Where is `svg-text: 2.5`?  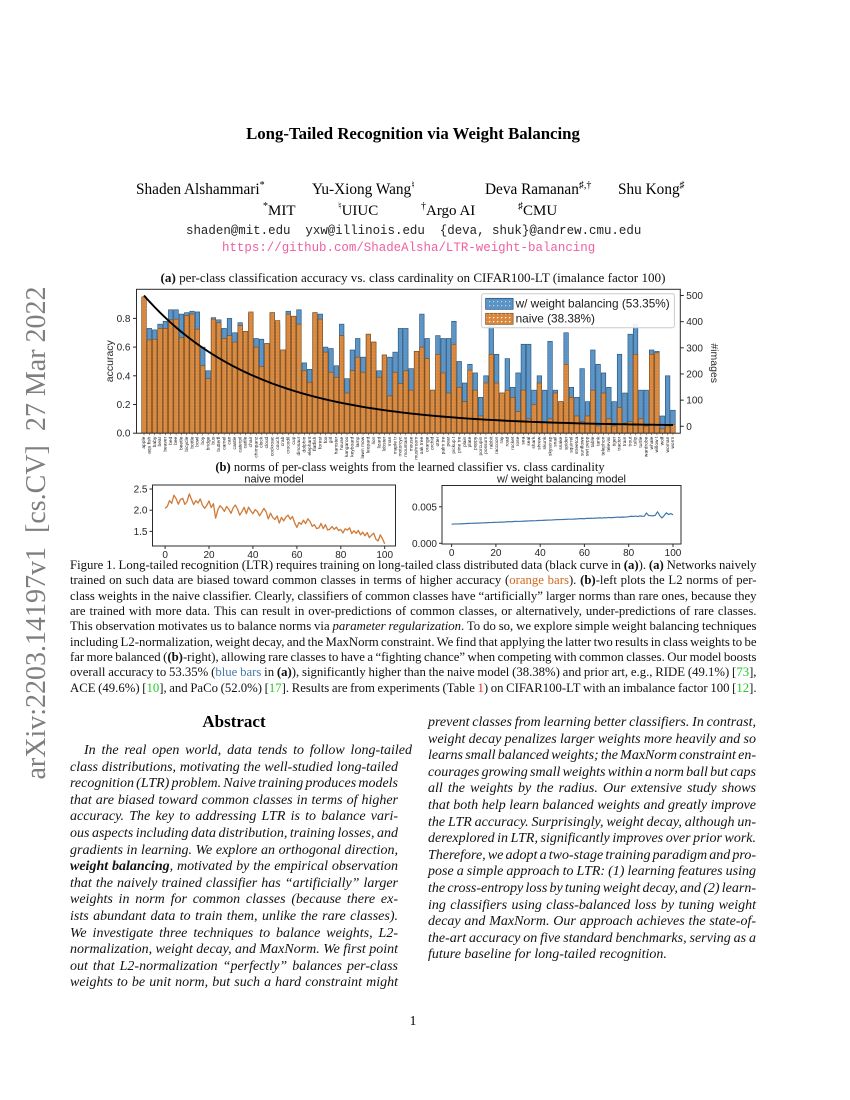 svg-text: 2.5 is located at coordinates (141, 490).